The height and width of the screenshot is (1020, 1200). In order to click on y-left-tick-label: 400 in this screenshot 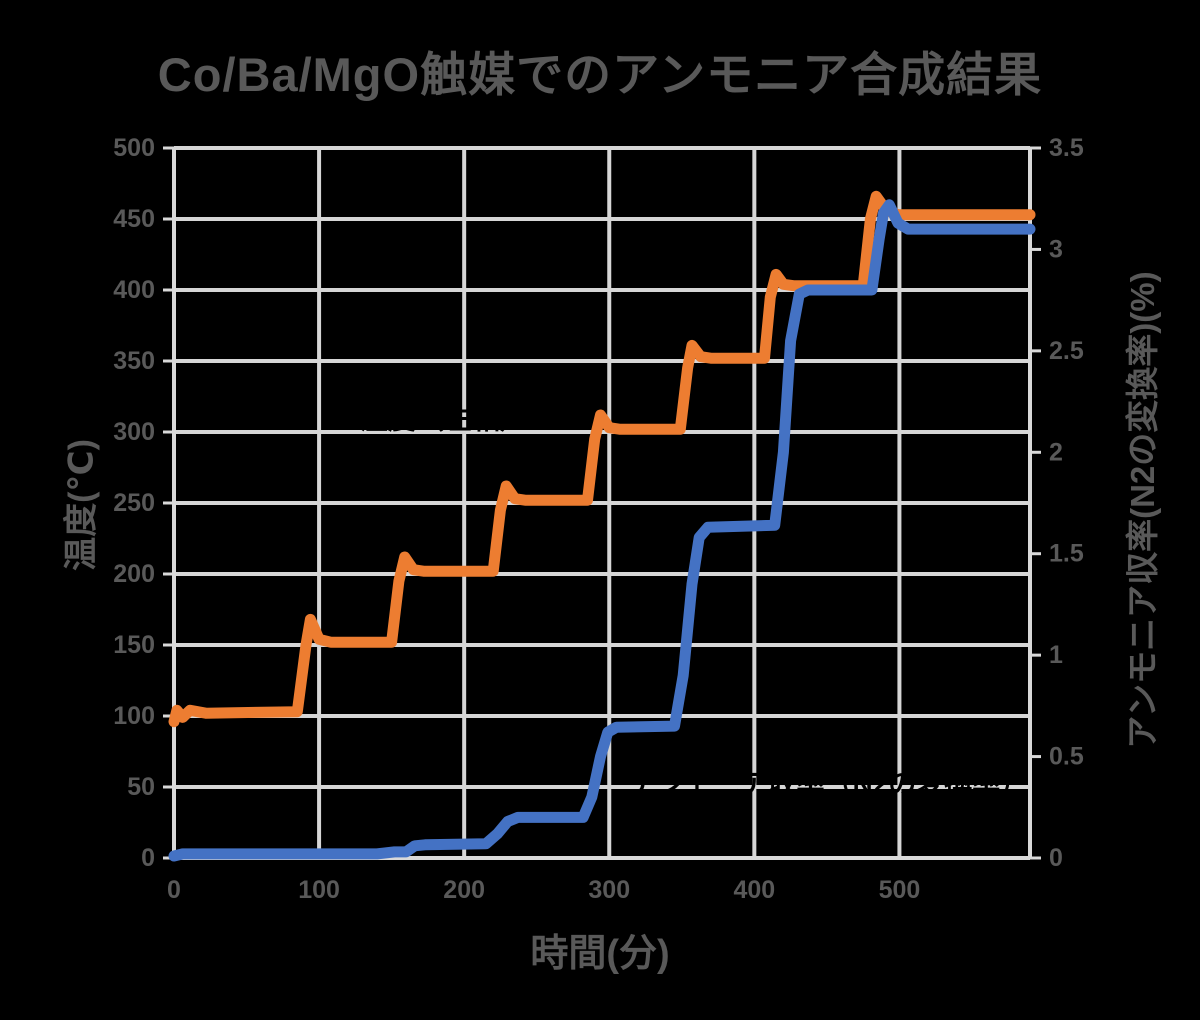, I will do `click(134, 290)`.